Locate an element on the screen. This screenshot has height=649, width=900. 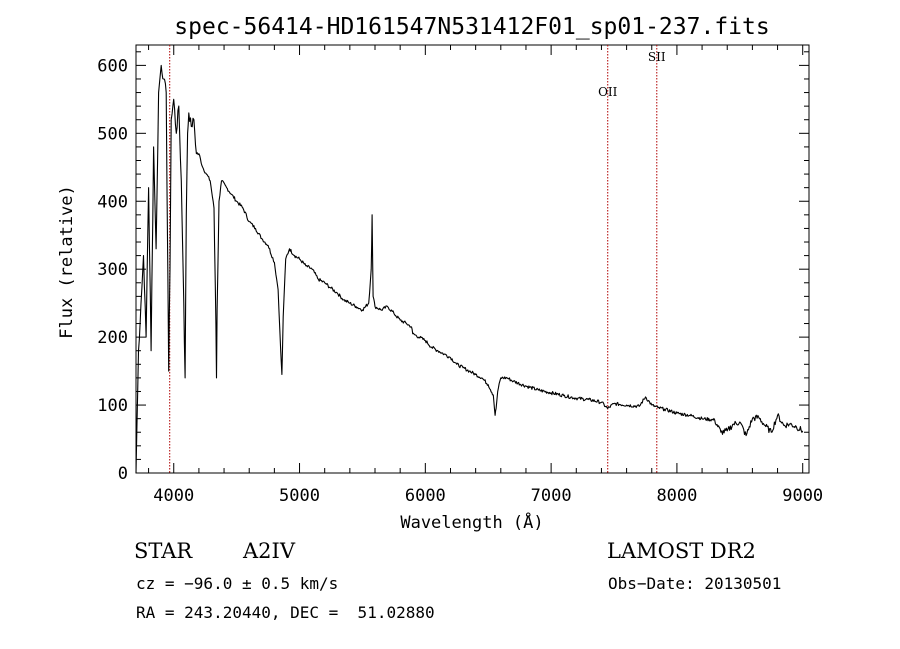
x-tick-label: 6000 is located at coordinates (425, 496).